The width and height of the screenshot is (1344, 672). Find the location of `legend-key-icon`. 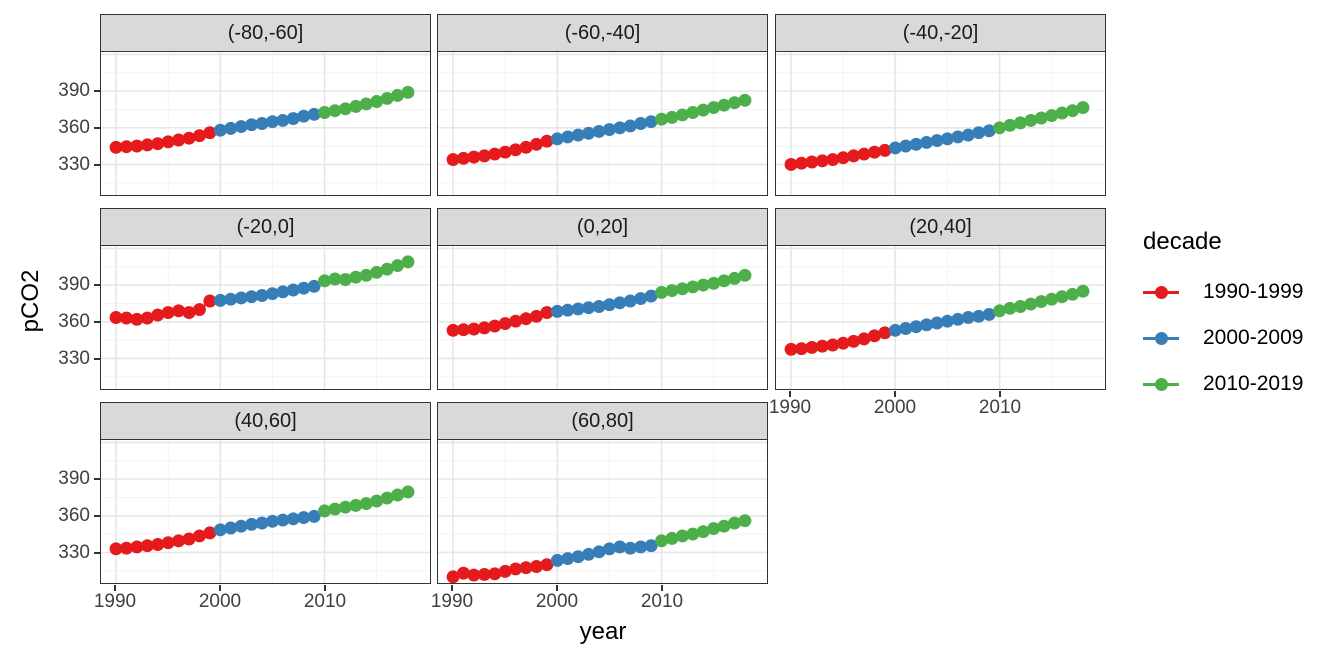

legend-key-icon is located at coordinates (1161, 384).